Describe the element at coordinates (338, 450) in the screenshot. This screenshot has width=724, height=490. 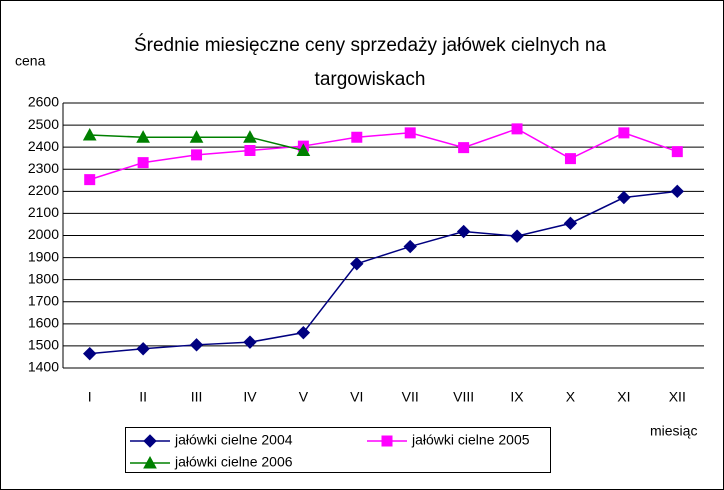
I see `legend` at that location.